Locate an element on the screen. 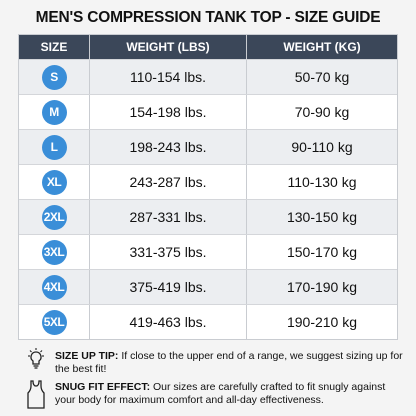 This screenshot has height=416, width=416. size-cell: S is located at coordinates (54, 77).